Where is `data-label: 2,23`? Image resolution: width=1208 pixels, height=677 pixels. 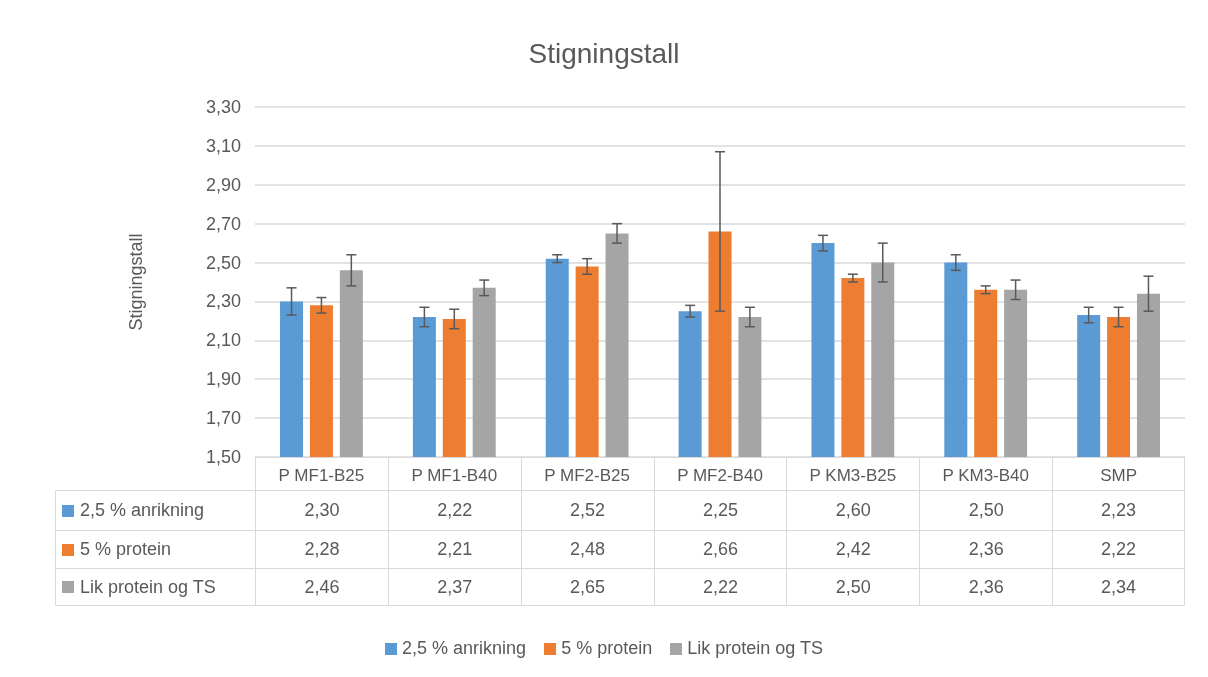 data-label: 2,23 is located at coordinates (1118, 510).